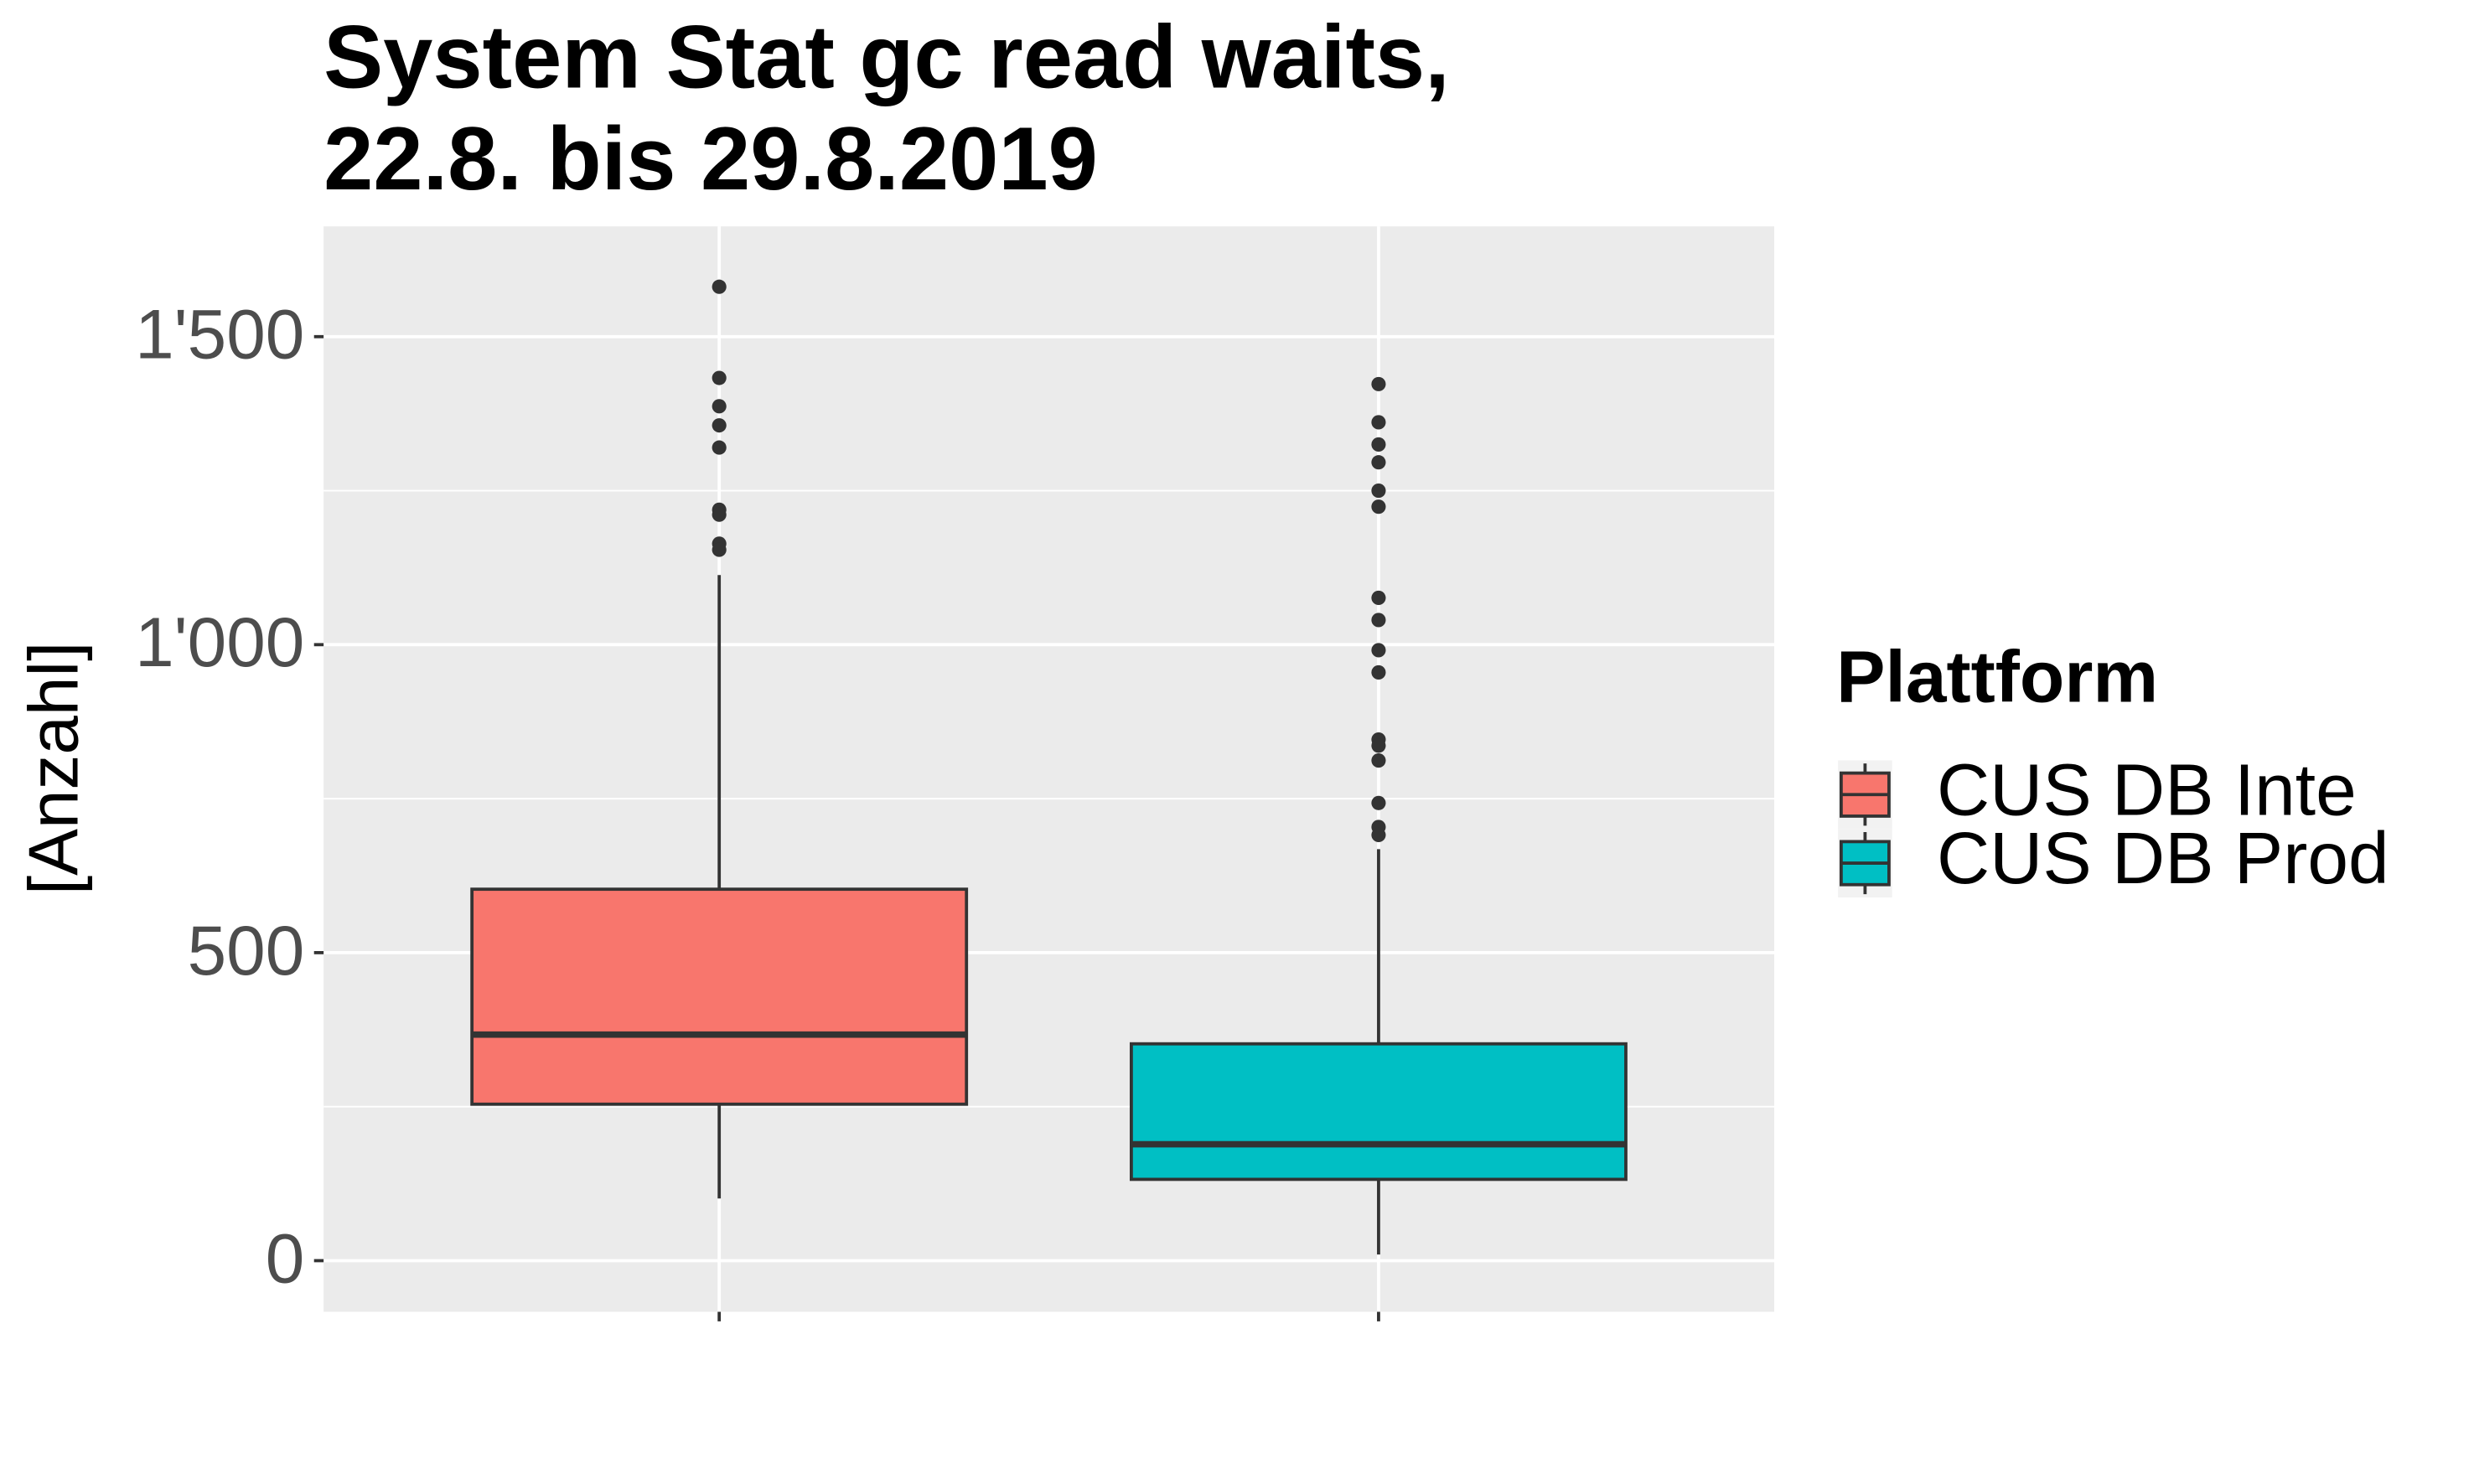  I want to click on y-tick-label: 500, so click(246, 951).